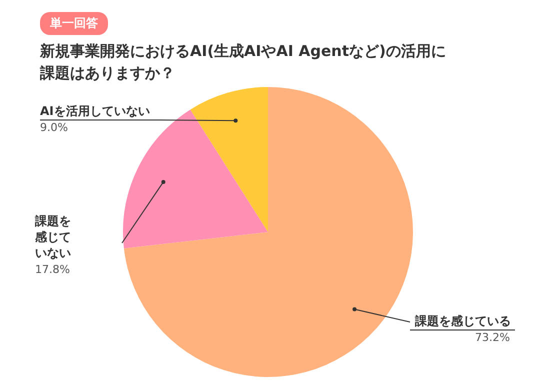 This screenshot has width=536, height=389. Describe the element at coordinates (54, 127) in the screenshot. I see `data-label: 9.0%` at that location.